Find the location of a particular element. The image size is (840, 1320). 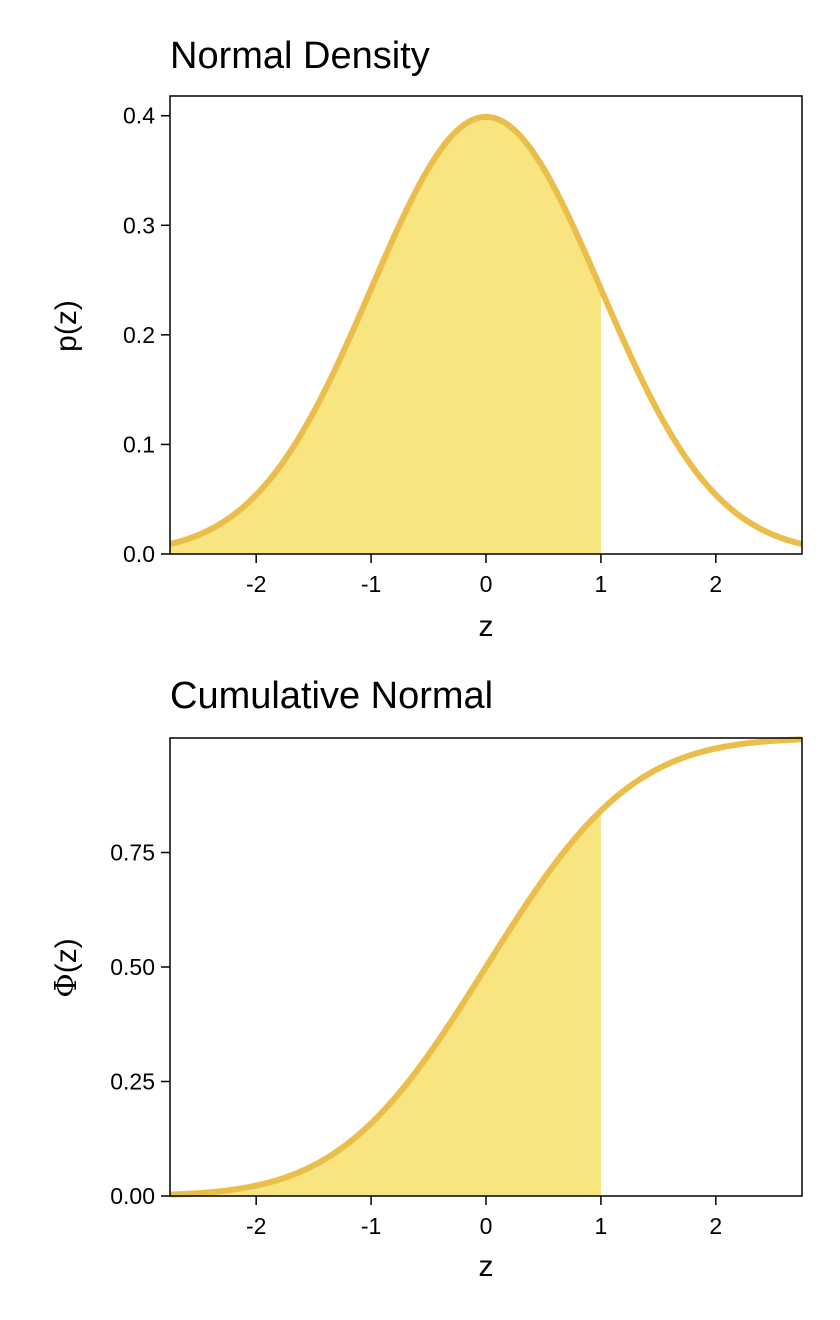

density-x-tick-label: 1 is located at coordinates (601, 584).